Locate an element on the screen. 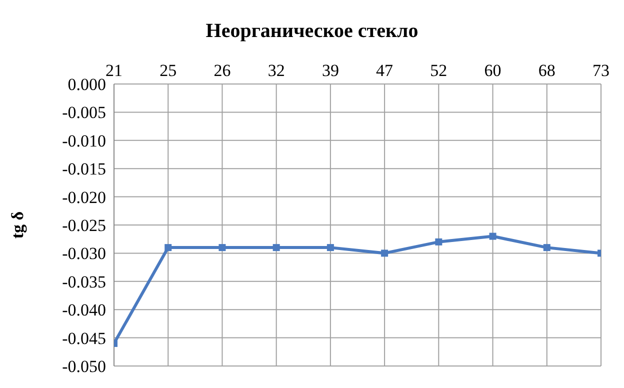  y-tick-label: -0.010 is located at coordinates (84, 140).